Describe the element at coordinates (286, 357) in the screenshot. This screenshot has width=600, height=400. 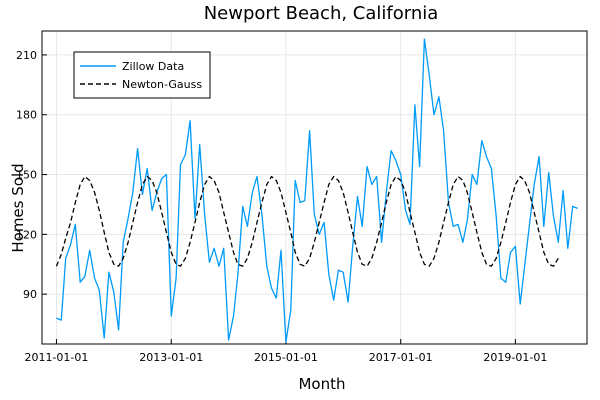
I see `x-tick-label: 2015-01-01` at that location.